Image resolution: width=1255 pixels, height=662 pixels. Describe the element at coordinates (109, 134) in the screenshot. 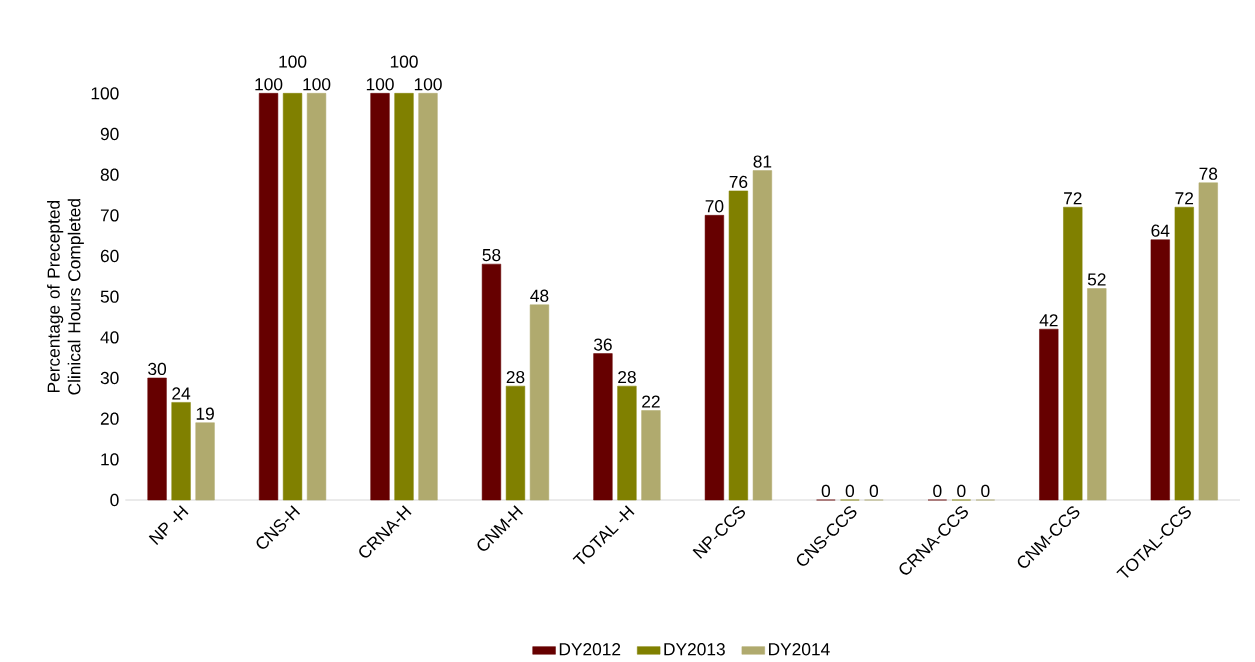

I see `y-tick-label: 90` at that location.